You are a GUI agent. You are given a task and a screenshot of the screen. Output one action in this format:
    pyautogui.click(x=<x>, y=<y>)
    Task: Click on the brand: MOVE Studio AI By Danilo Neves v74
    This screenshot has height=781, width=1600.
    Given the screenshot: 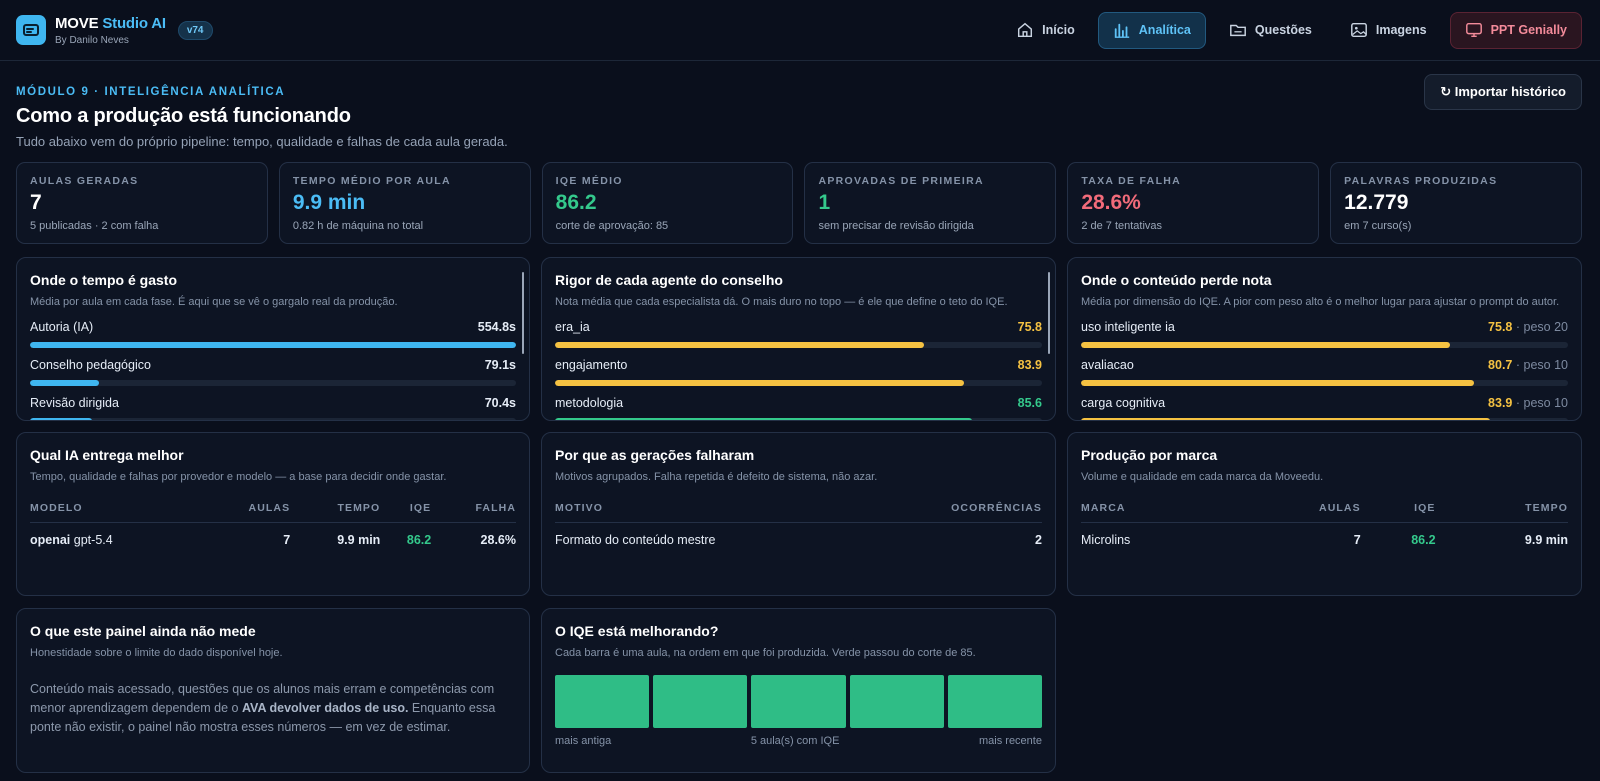 What is the action you would take?
    pyautogui.click(x=114, y=30)
    